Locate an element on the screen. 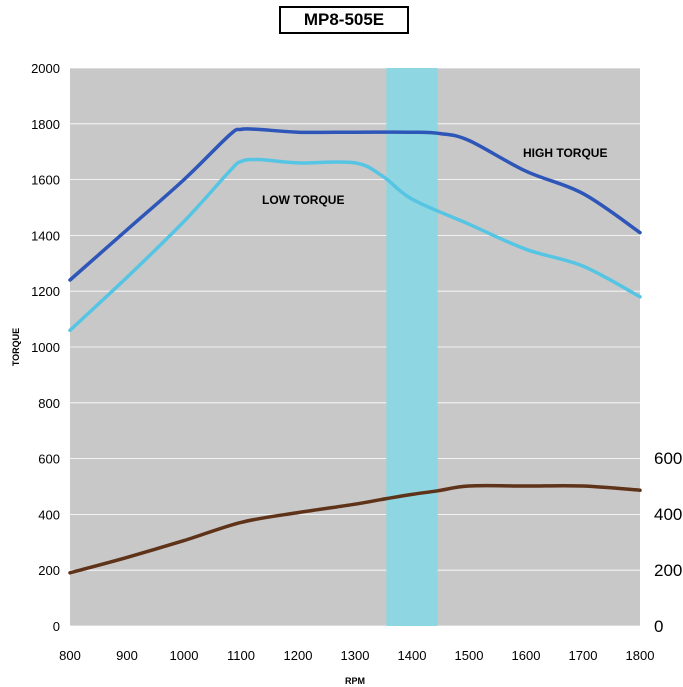  y-tick-label: 1600 is located at coordinates (45, 180).